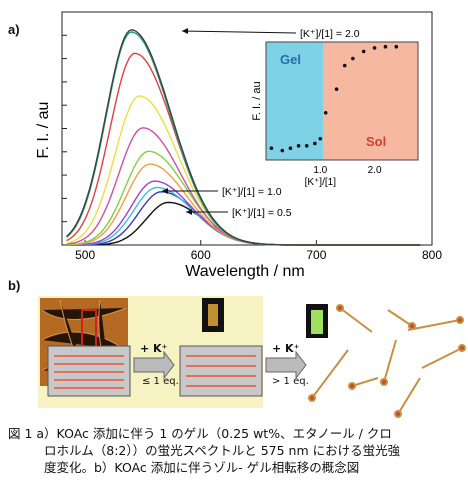 The width and height of the screenshot is (468, 489). Describe the element at coordinates (330, 34) in the screenshot. I see `annotation-label: [K⁺]/[1] = 2.0` at that location.